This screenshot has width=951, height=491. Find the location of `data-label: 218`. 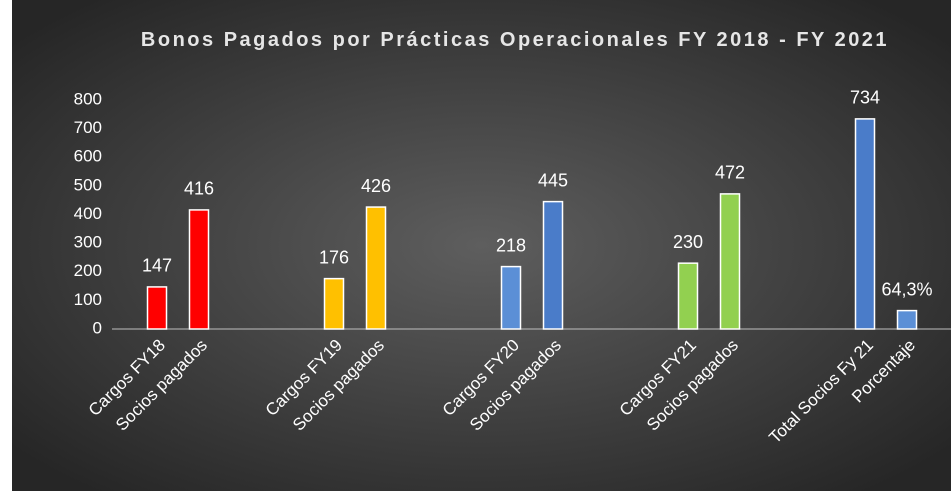

data-label: 218 is located at coordinates (511, 245).